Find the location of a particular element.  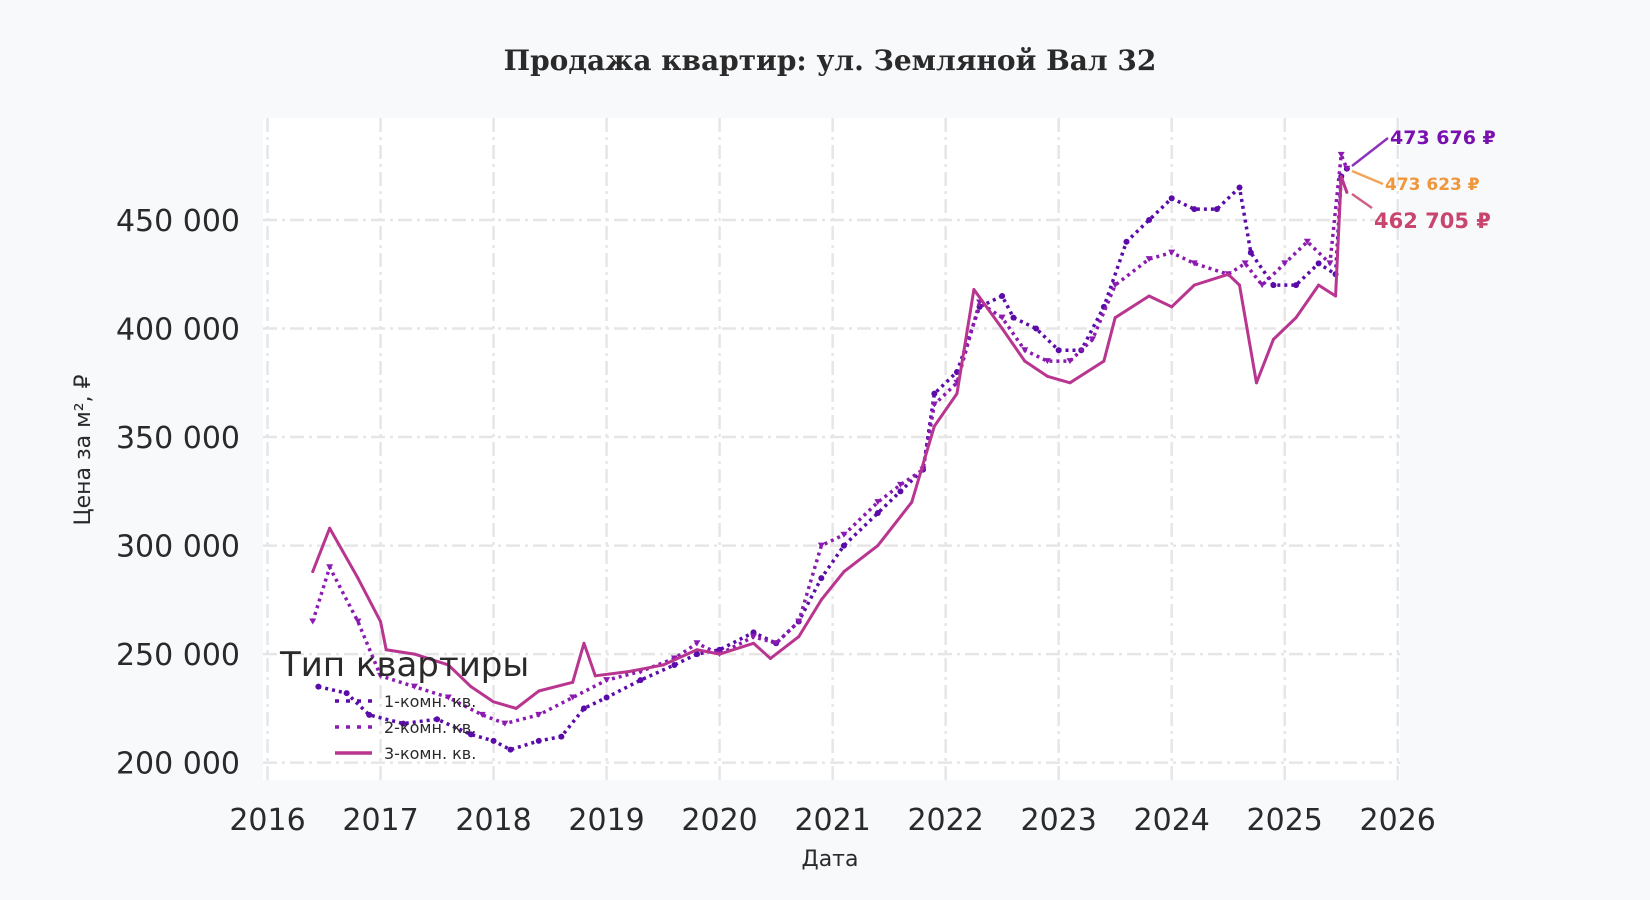

x-tick-label: 2026 is located at coordinates (1398, 820).